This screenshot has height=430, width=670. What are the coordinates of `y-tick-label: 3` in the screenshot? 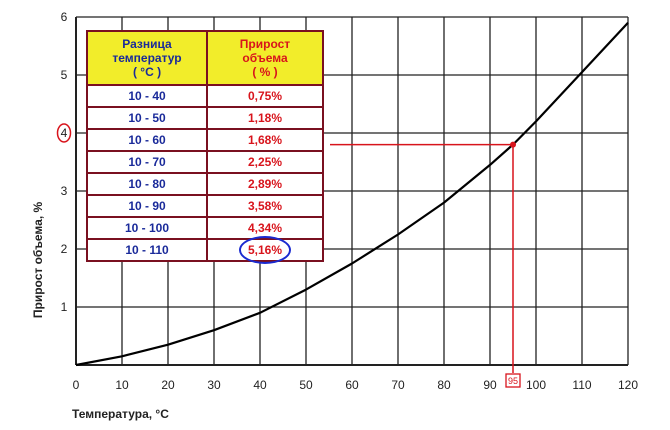 It's located at (64, 191).